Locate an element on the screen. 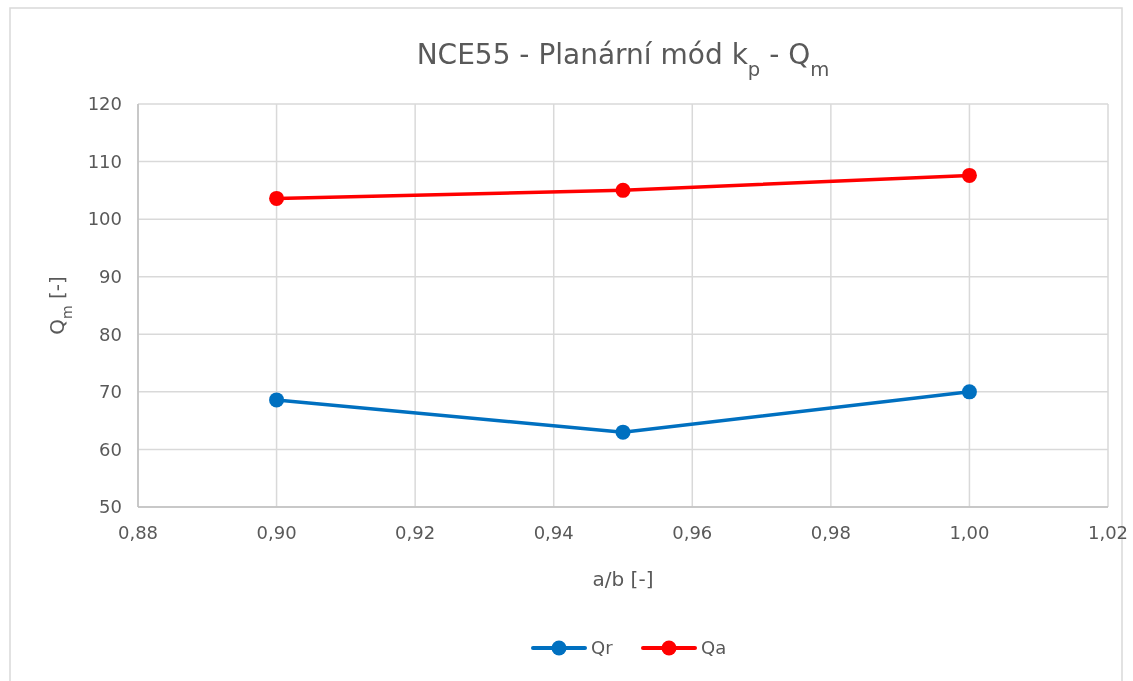 This screenshot has width=1133, height=681. y-tick-label: 70 is located at coordinates (110, 392).